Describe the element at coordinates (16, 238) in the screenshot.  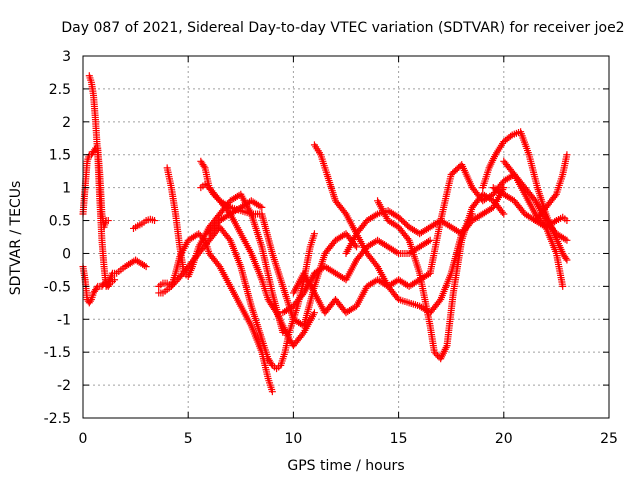
I see `y-axis-label: SDTVAR / TECUs` at that location.